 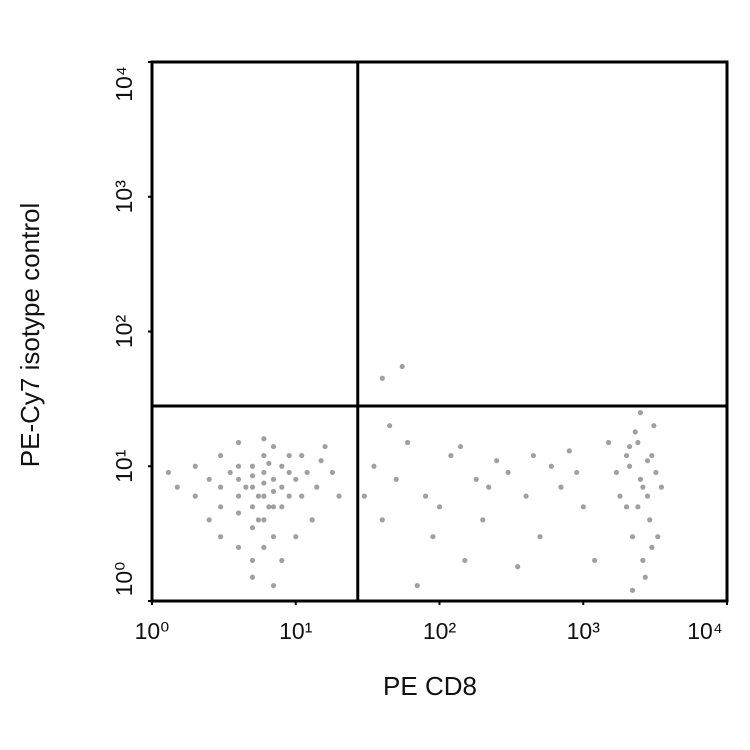 I want to click on y-tick-label: 10⁴, so click(x=124, y=83).